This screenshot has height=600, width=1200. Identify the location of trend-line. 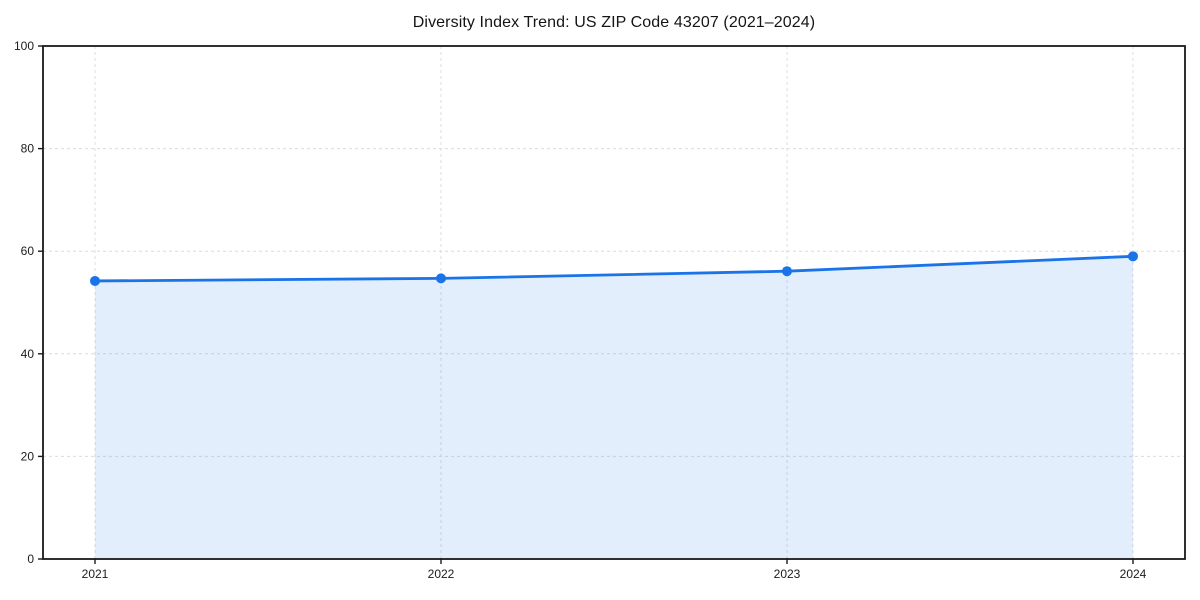
(614, 268).